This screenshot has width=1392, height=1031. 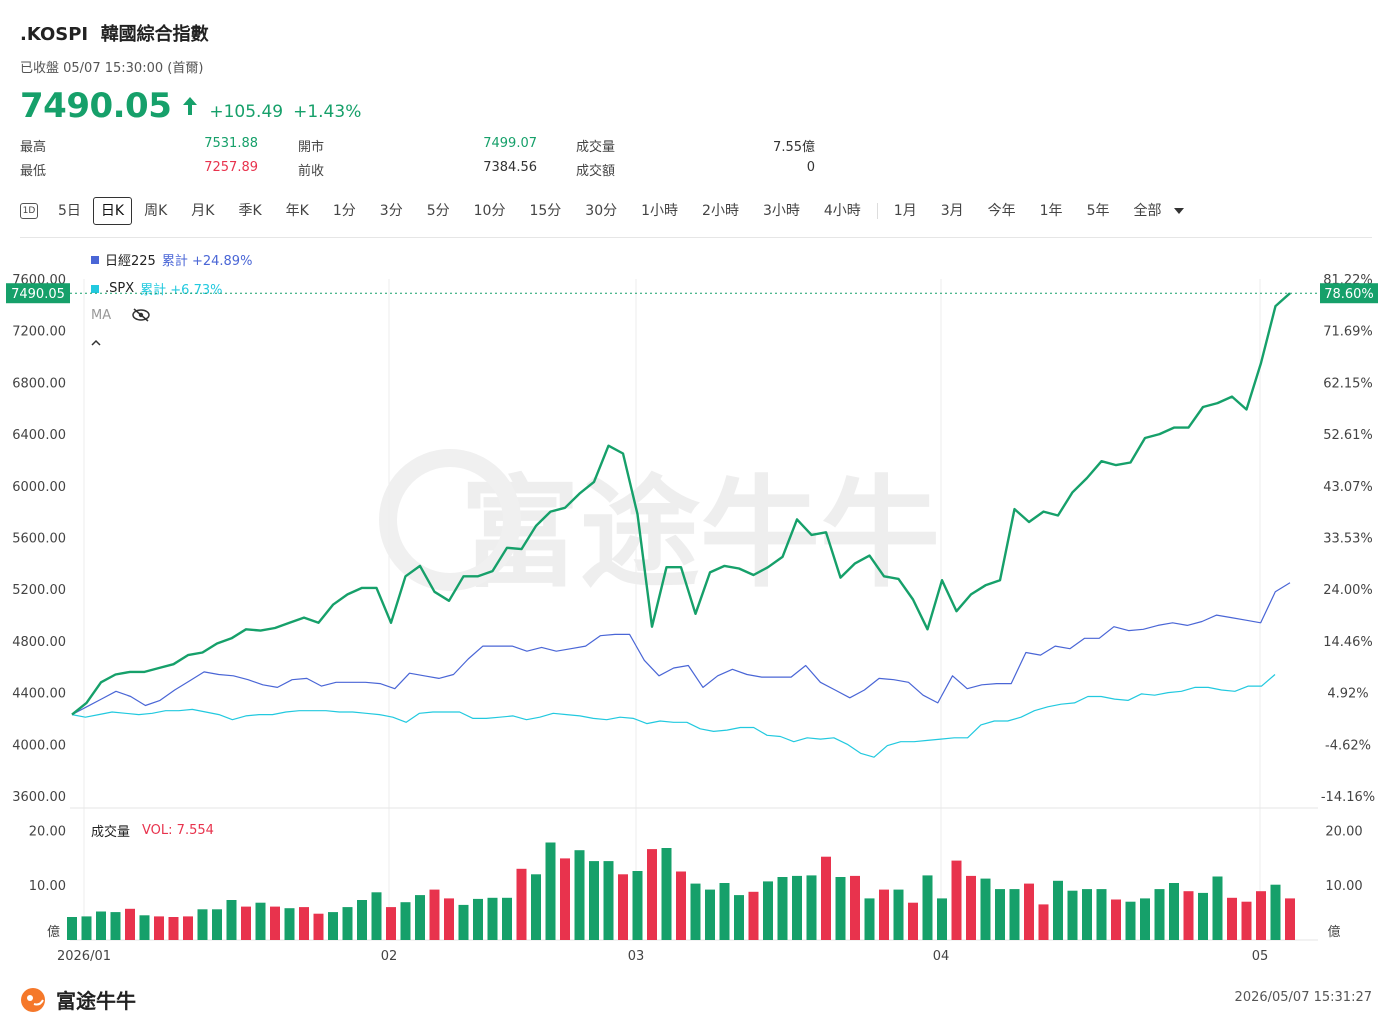 What do you see at coordinates (1001, 211) in the screenshot?
I see `period-option: 今年` at bounding box center [1001, 211].